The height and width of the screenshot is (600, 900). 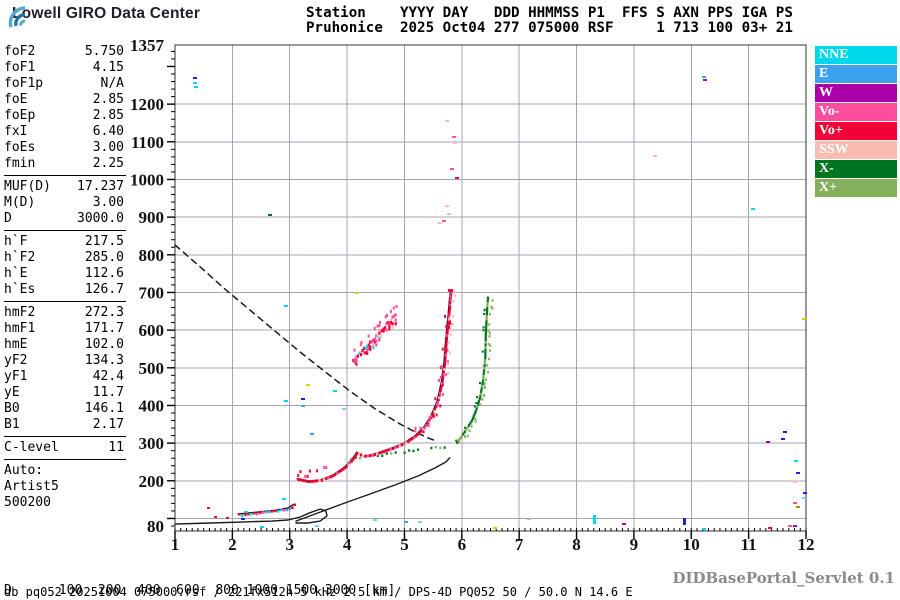 I want to click on legend-item-x-: X-, so click(x=856, y=169).